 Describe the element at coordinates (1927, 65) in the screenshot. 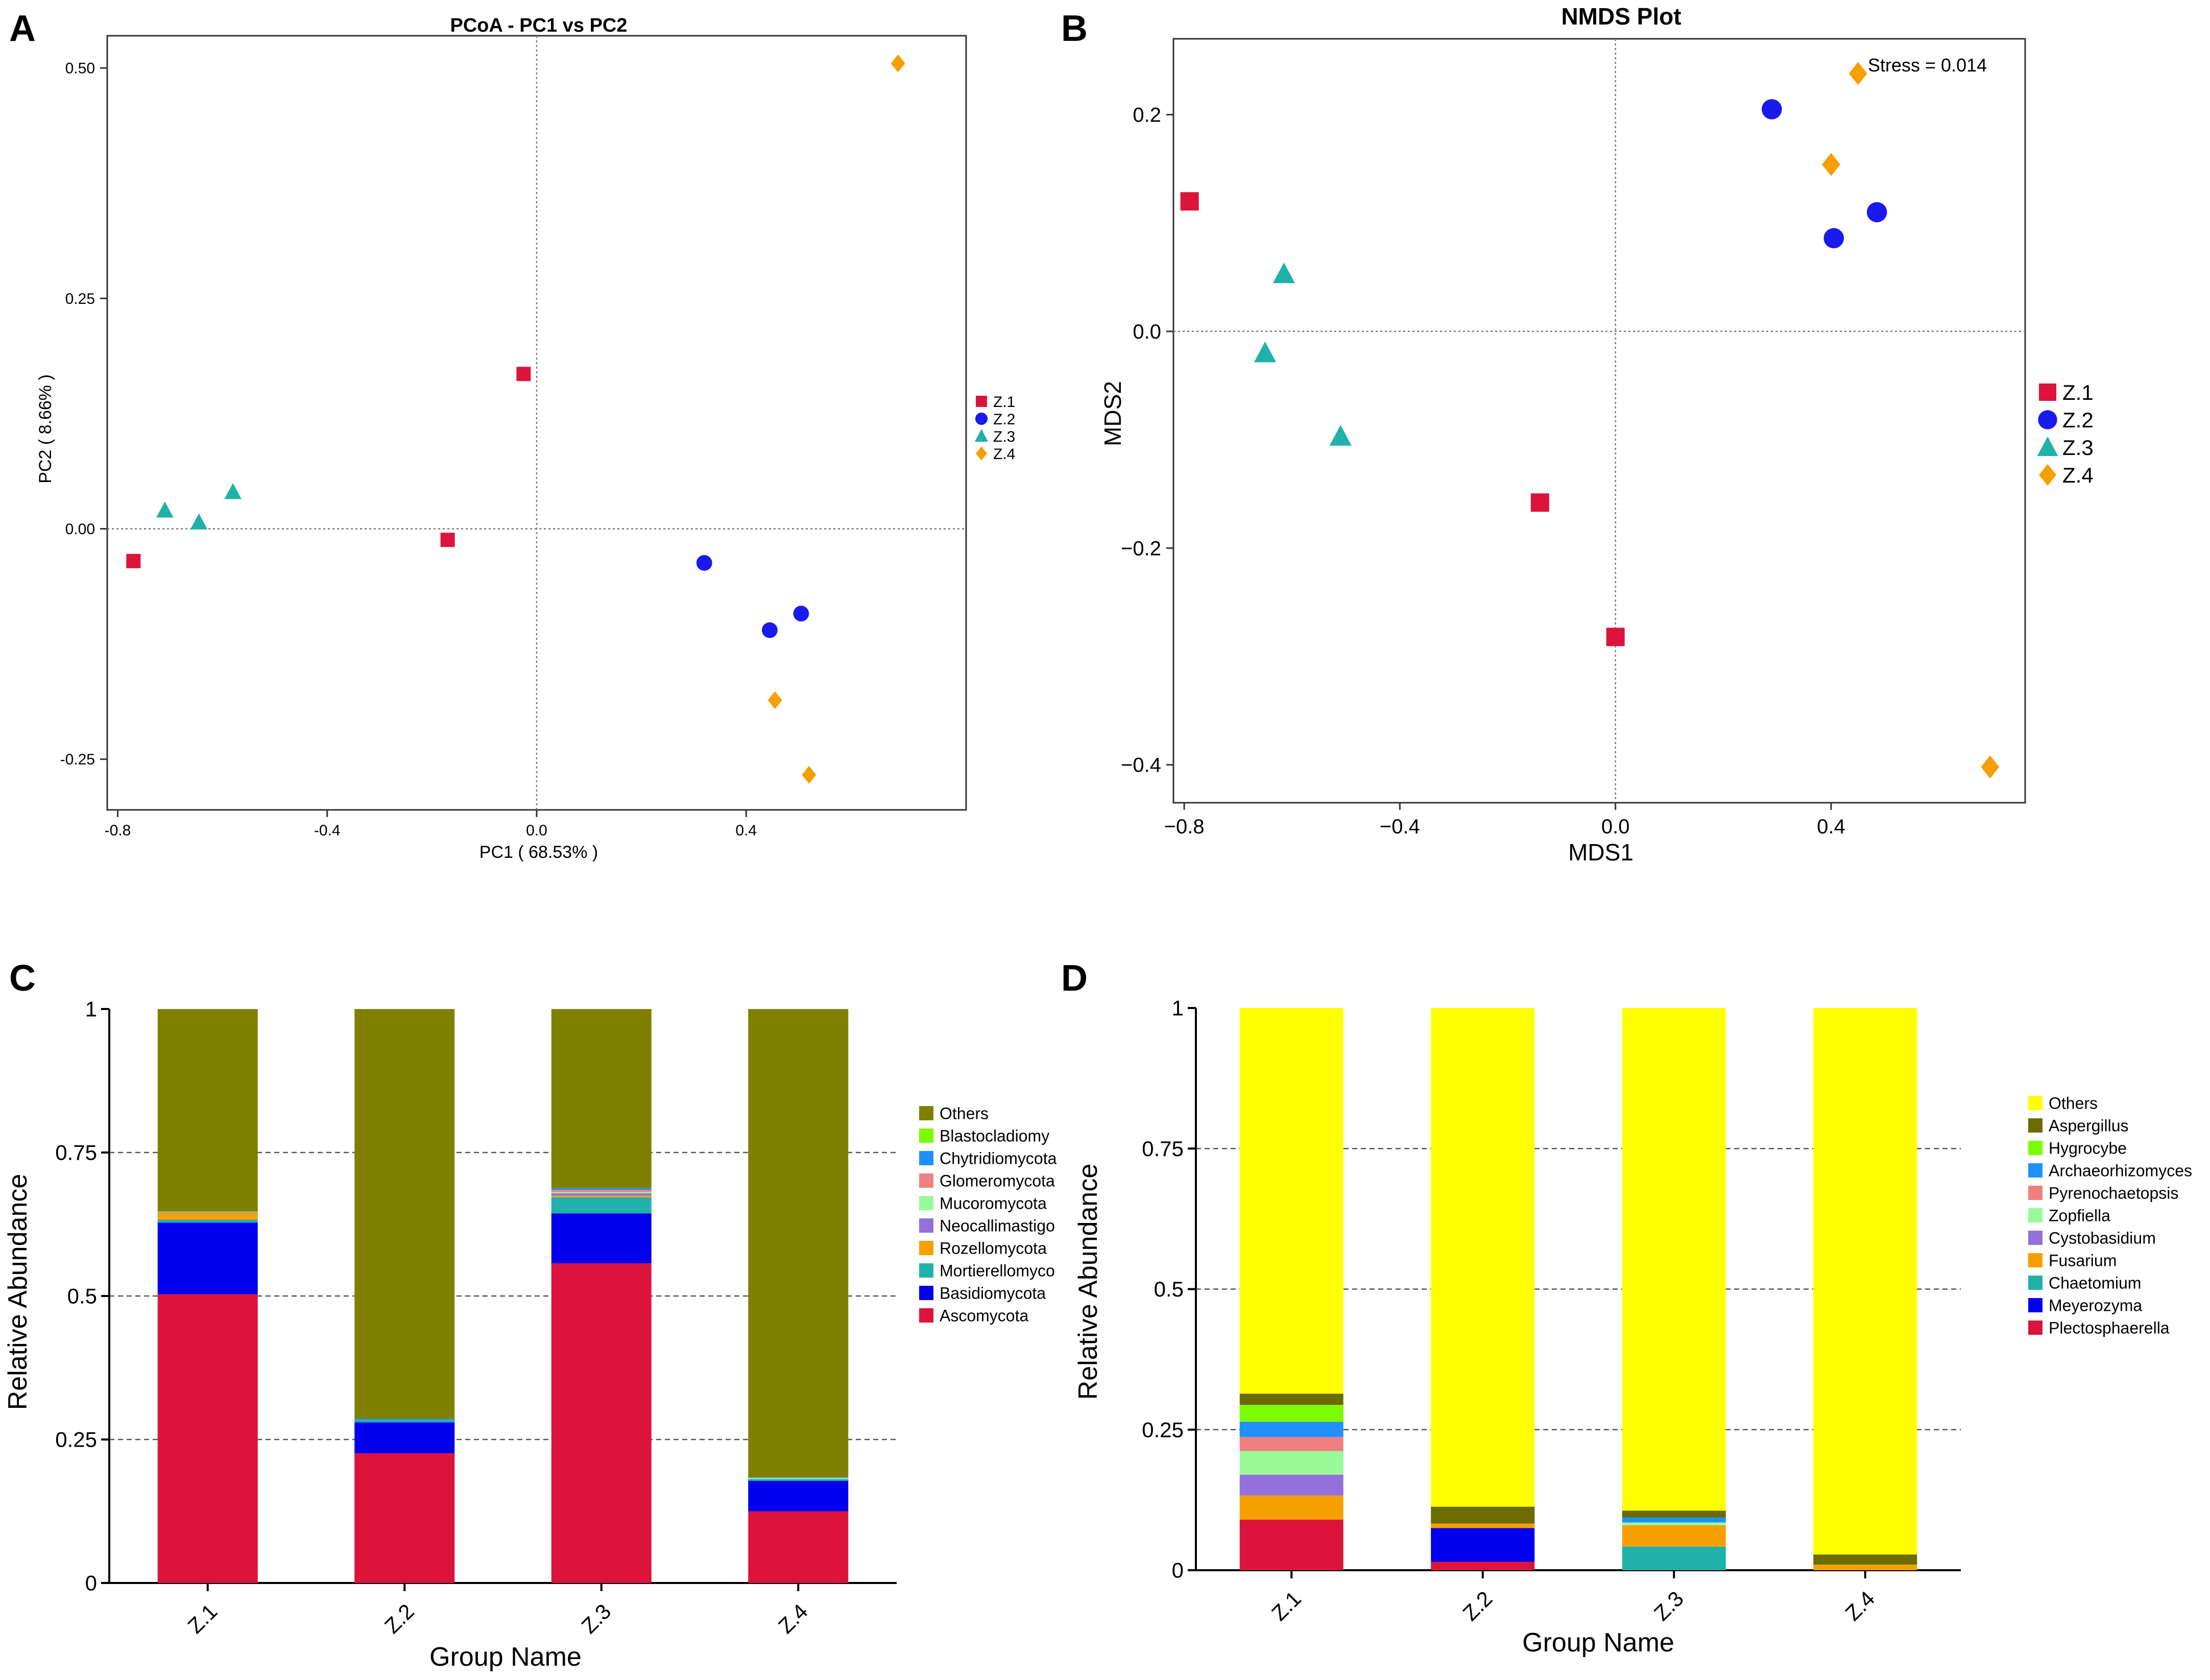

I see `stress-annotation: Stress = 0.014` at that location.